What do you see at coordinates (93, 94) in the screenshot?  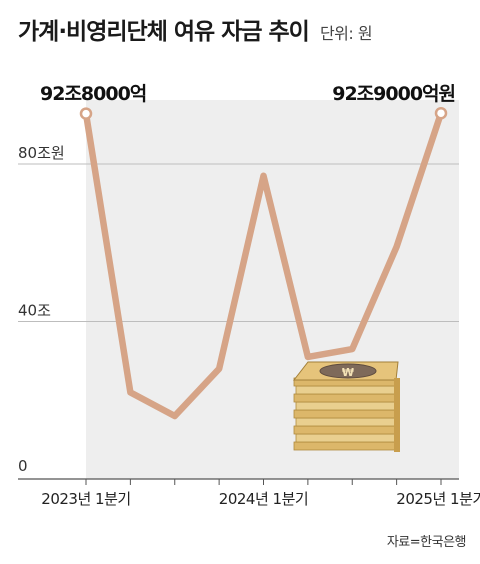 I see `data-label: 92조8000억` at bounding box center [93, 94].